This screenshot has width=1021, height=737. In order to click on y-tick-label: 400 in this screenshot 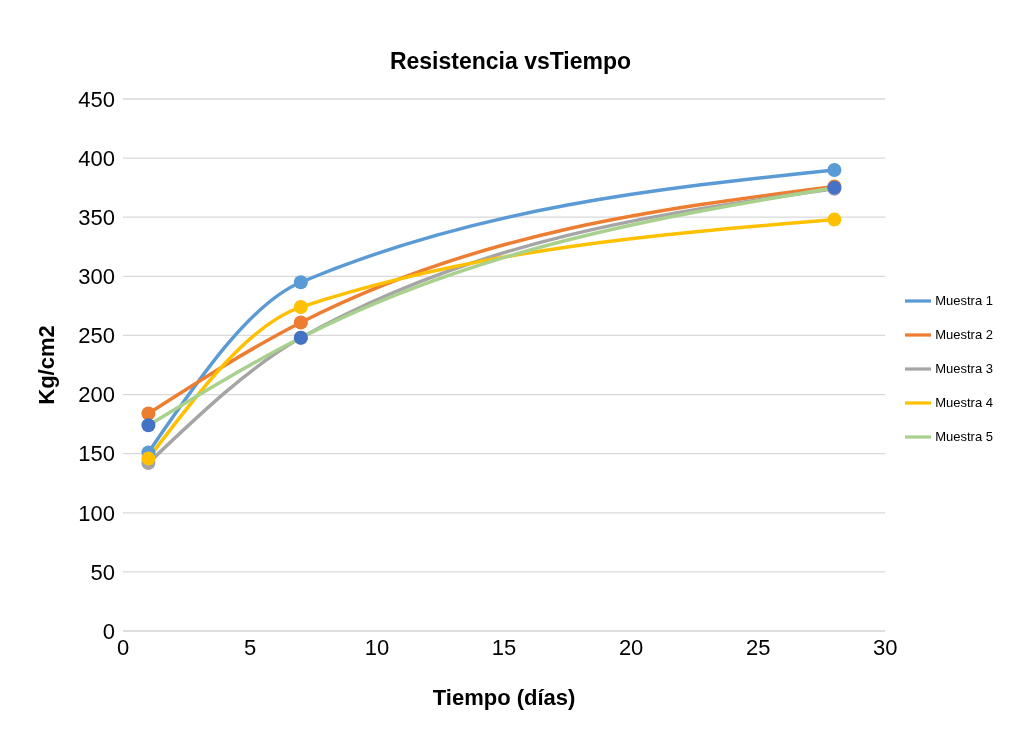, I will do `click(96, 158)`.